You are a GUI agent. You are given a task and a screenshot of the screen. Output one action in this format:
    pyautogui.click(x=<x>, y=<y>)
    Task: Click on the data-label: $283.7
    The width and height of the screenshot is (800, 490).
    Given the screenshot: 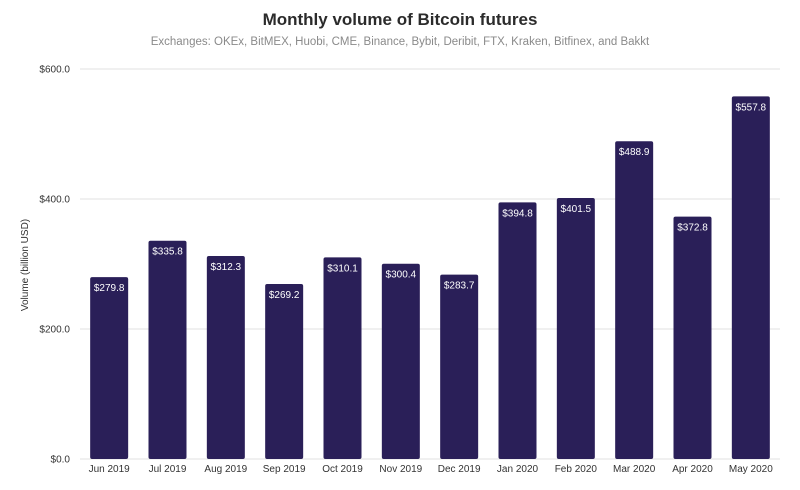 What is the action you would take?
    pyautogui.click(x=459, y=286)
    